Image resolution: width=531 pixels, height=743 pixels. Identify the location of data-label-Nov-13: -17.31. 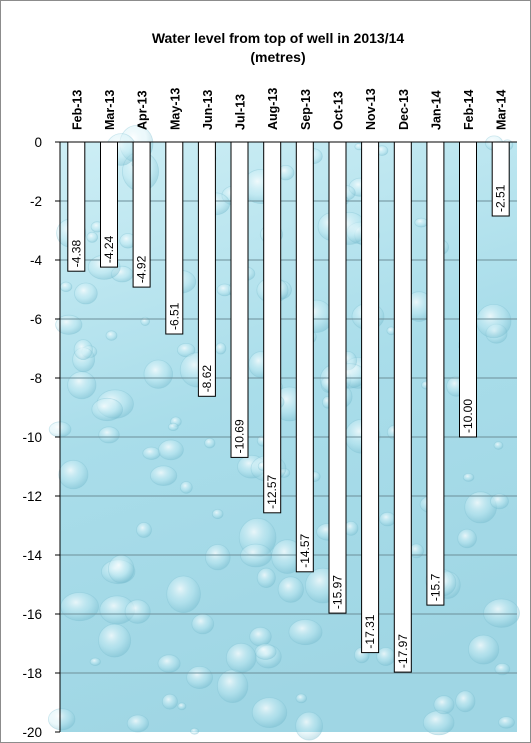
(370, 631).